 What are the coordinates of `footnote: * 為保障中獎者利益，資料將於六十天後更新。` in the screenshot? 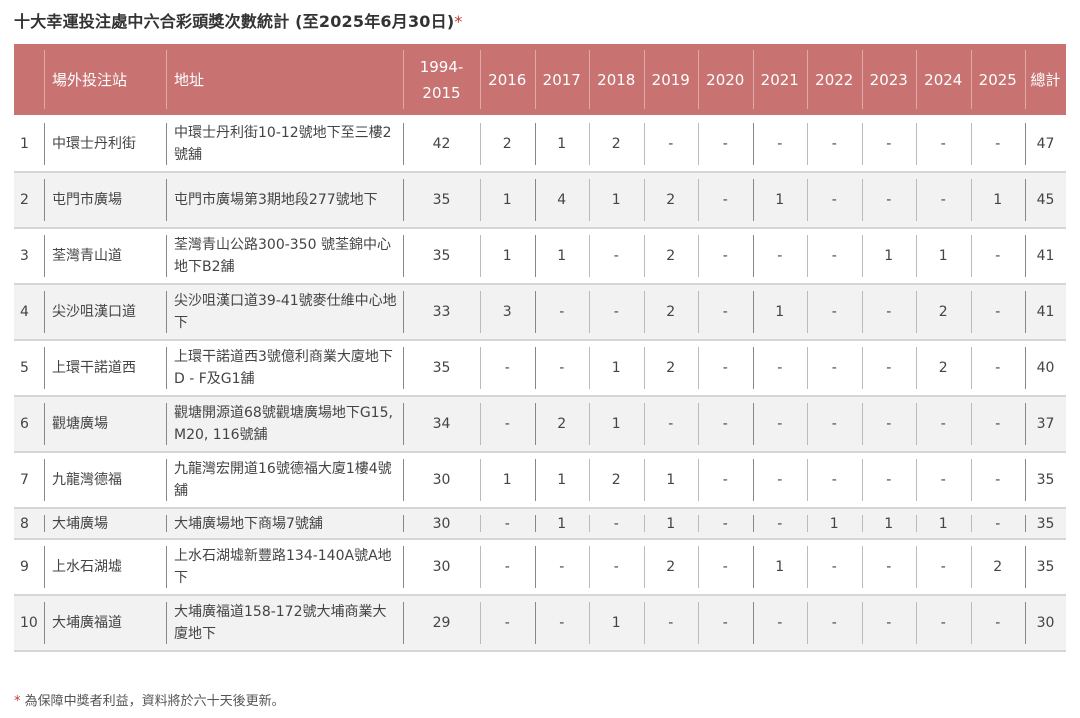 It's located at (149, 699).